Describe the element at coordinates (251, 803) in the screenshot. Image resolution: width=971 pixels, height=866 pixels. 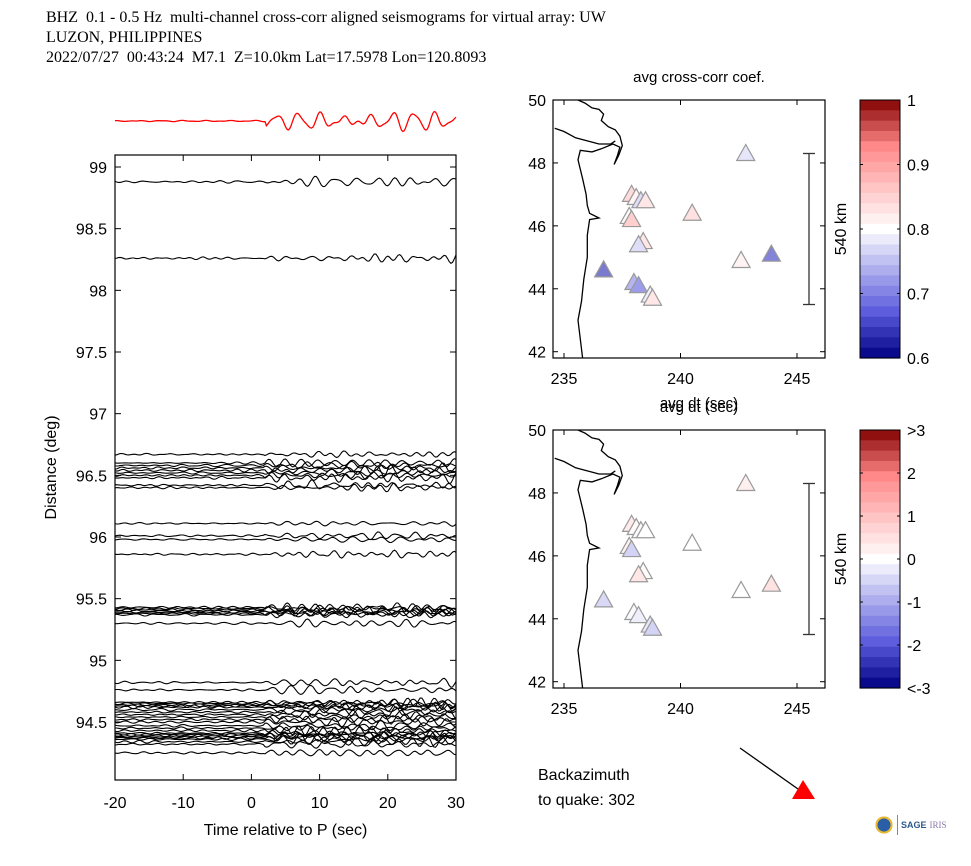
I see `x-tick-label: 0` at that location.